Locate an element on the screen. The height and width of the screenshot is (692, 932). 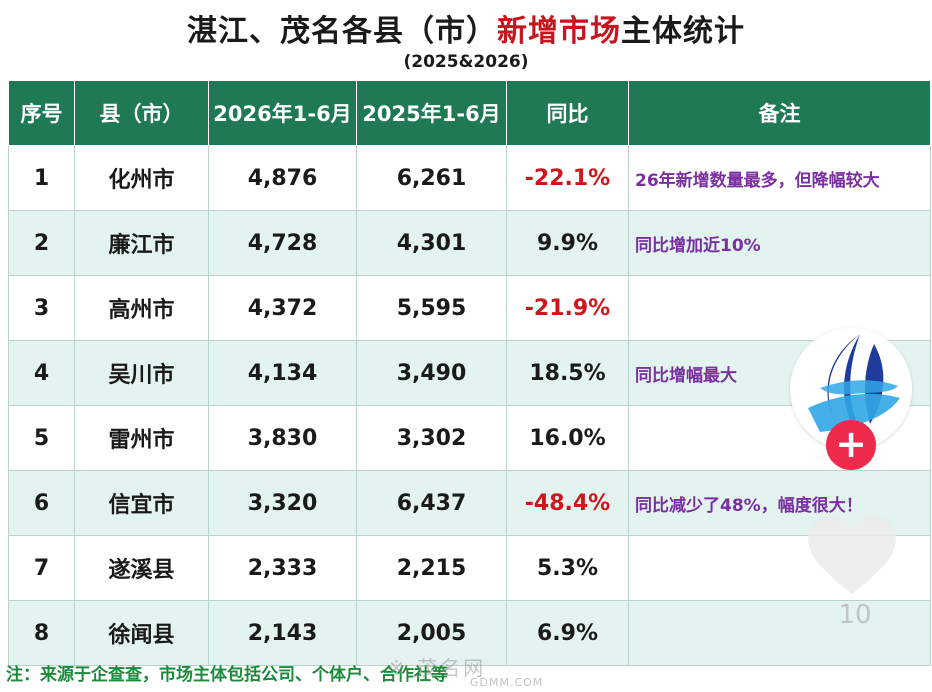
cell-2025: 2,215 is located at coordinates (431, 568).